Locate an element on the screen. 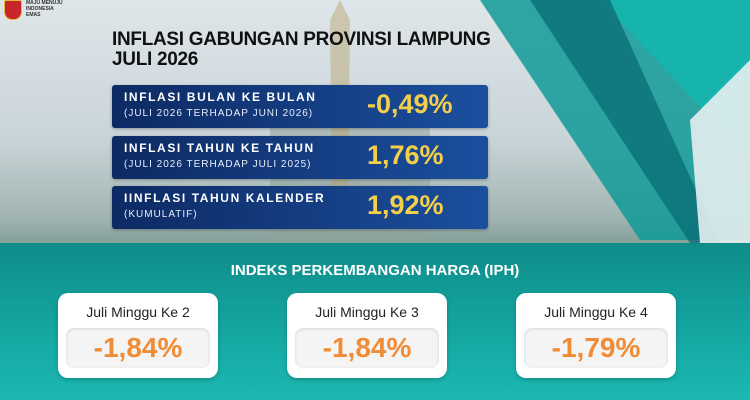 Image resolution: width=750 pixels, height=400 pixels. row-label: IINFLASI TAHUN KALENDER is located at coordinates (225, 198).